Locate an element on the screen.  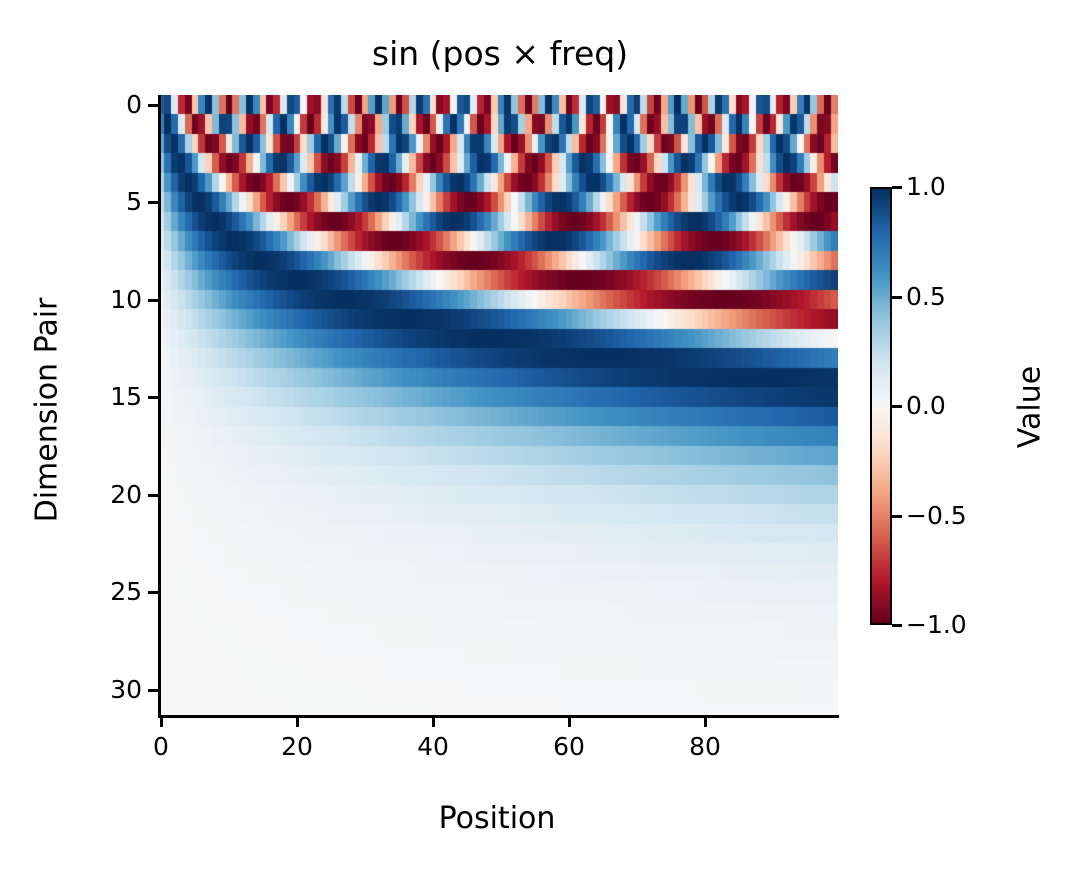
y-tick-label: 25 is located at coordinates (126, 591).